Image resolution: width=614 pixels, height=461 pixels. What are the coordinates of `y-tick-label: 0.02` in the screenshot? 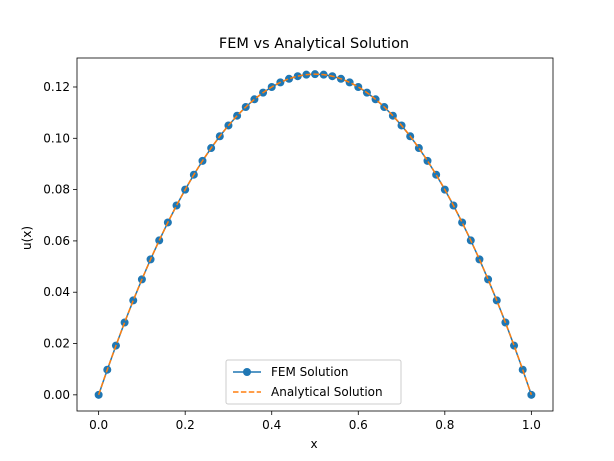 It's located at (56, 344).